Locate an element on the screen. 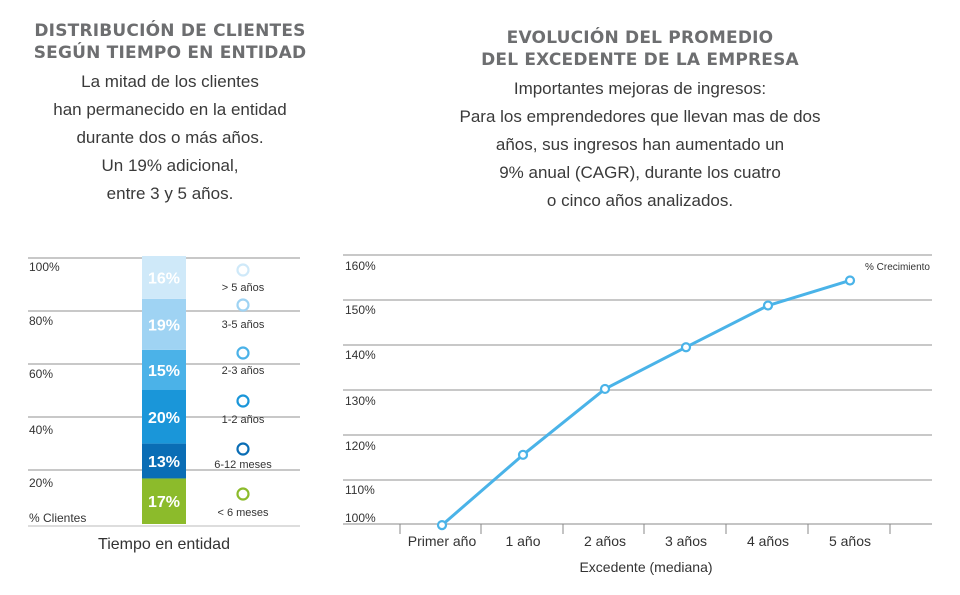 This screenshot has height=595, width=960. y-tick-label: 60% is located at coordinates (41, 374).